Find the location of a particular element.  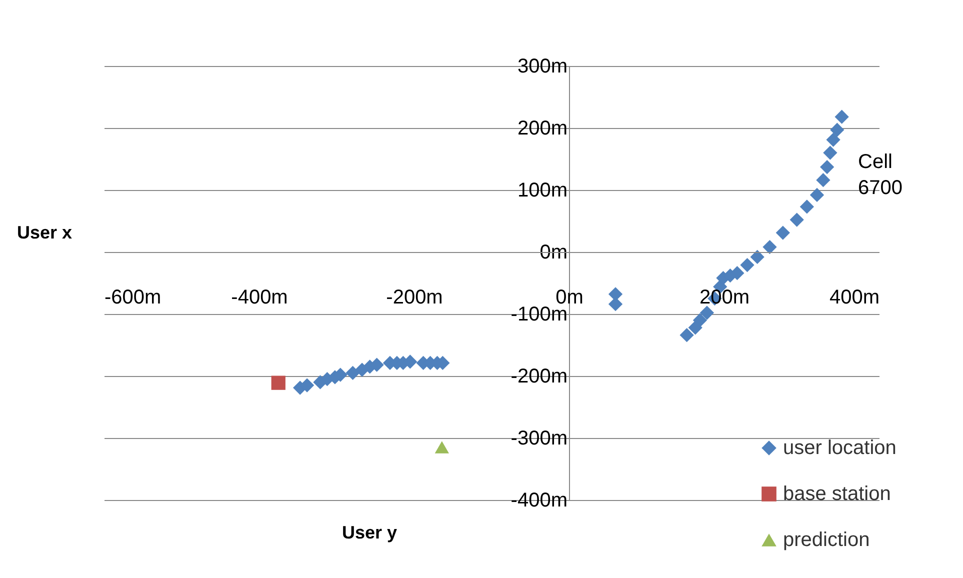

y-tick-label: -200m is located at coordinates (539, 377).